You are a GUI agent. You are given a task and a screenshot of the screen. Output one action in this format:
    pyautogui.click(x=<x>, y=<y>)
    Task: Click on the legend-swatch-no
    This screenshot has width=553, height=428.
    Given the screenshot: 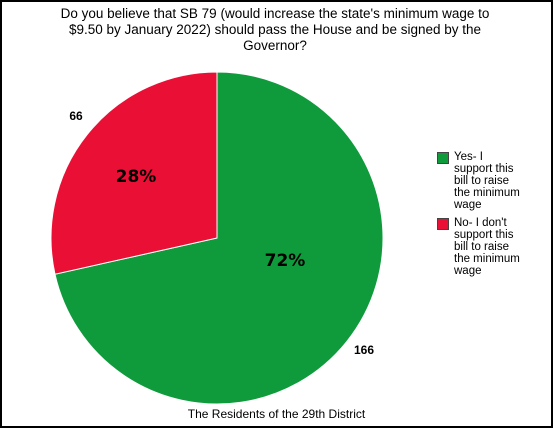 What is the action you would take?
    pyautogui.click(x=443, y=224)
    